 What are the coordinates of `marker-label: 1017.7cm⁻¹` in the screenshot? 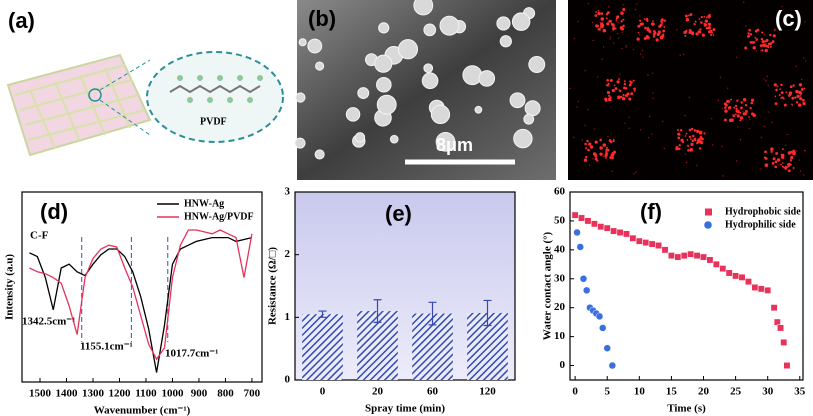 It's located at (191, 354).